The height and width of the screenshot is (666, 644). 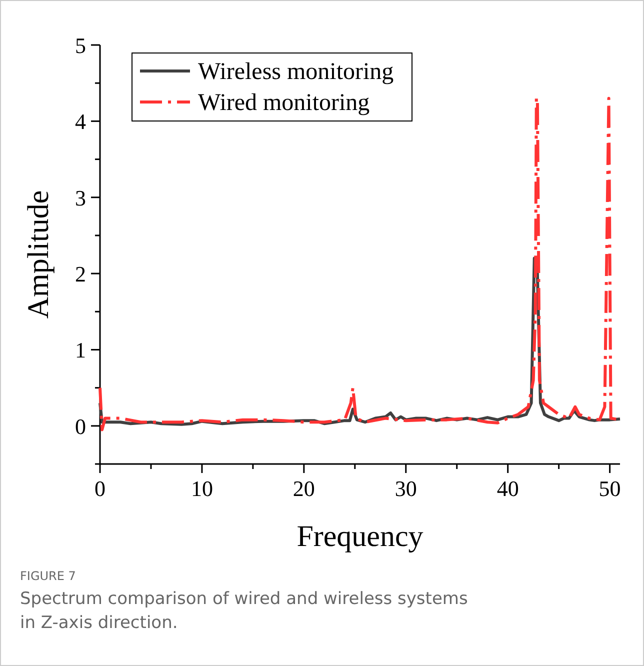 What do you see at coordinates (80, 274) in the screenshot?
I see `y-tick-label: 2` at bounding box center [80, 274].